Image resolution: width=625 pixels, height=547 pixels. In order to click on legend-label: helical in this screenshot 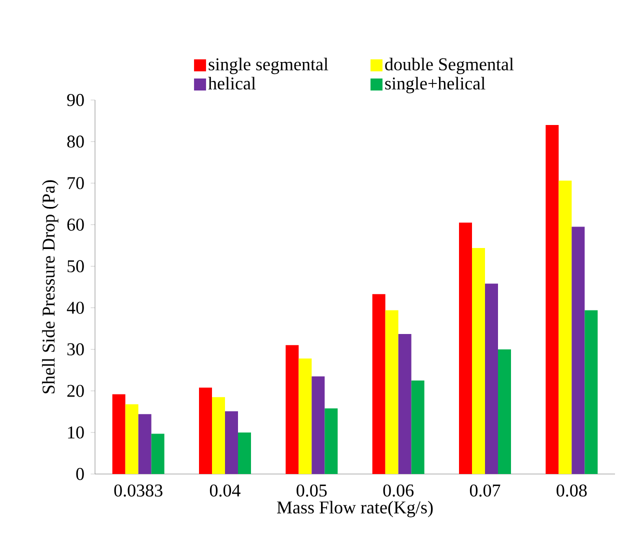, I will do `click(232, 83)`.